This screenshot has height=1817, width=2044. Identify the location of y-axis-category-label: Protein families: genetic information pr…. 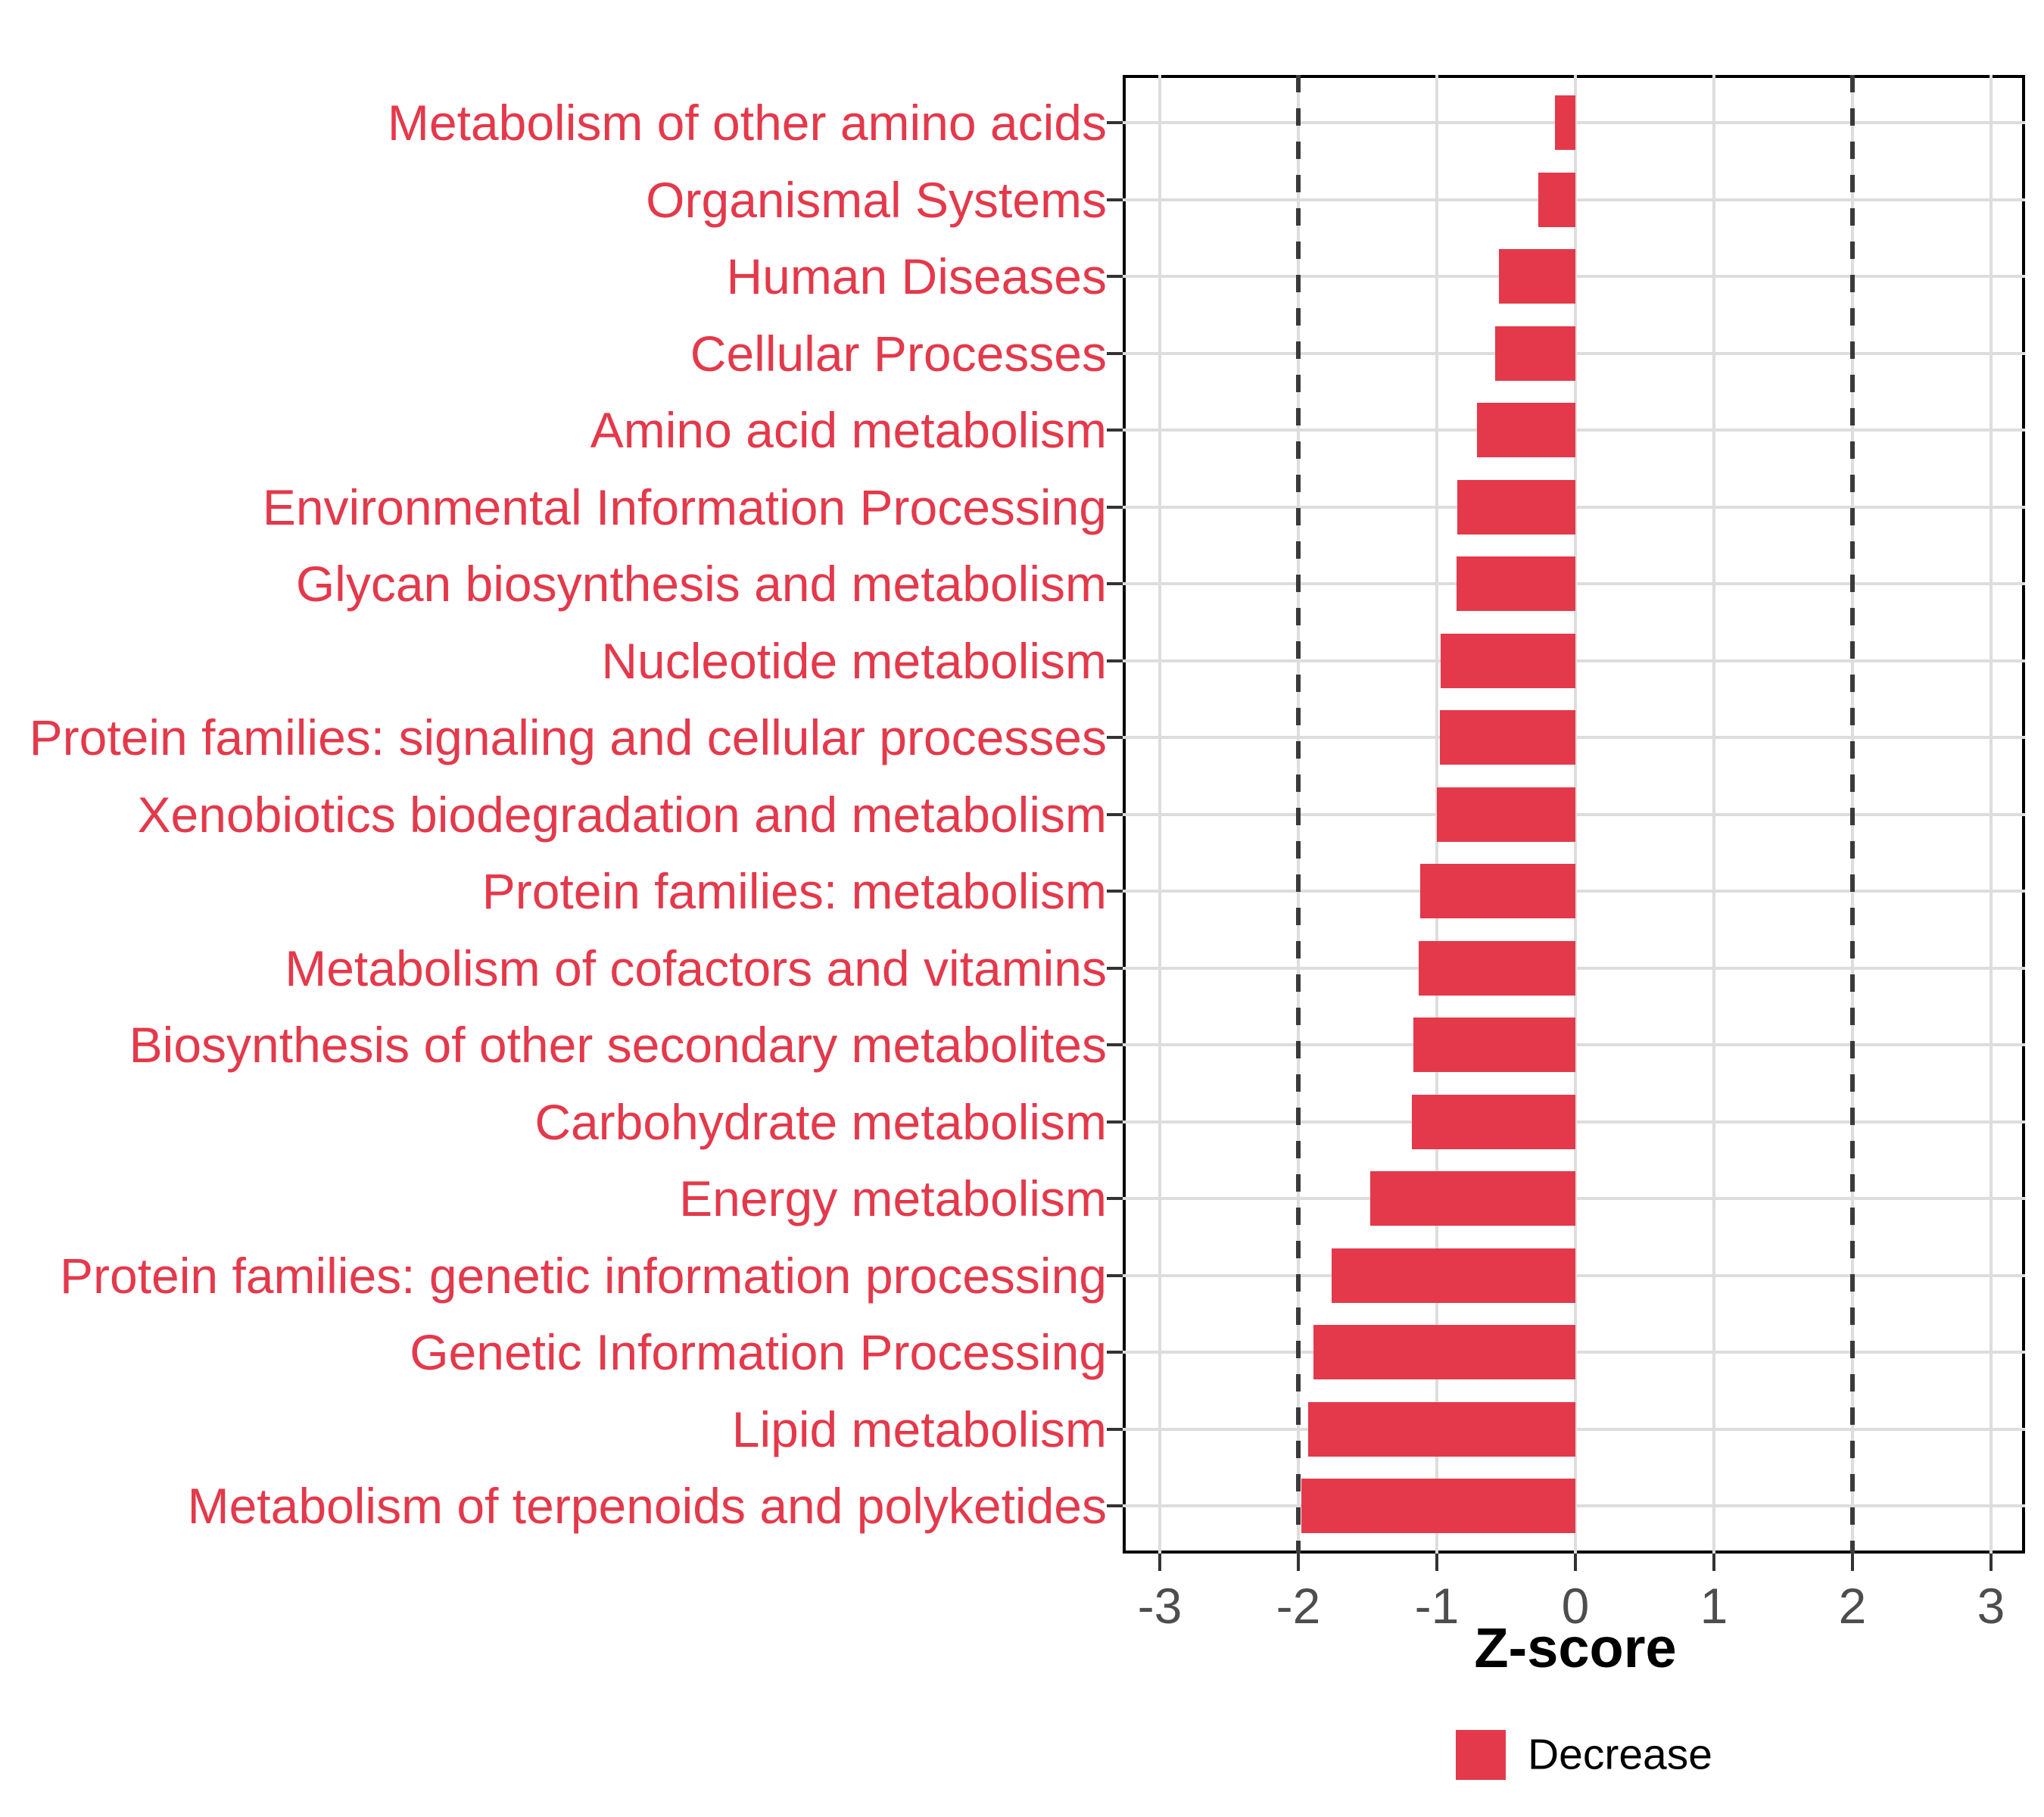
(583, 1275).